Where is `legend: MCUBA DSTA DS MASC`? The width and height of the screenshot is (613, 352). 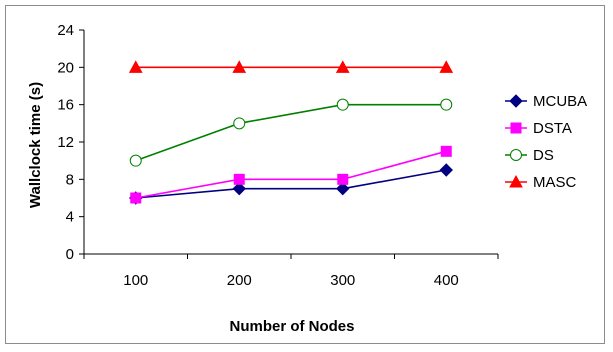
legend: MCUBA DSTA DS MASC is located at coordinates (546, 142).